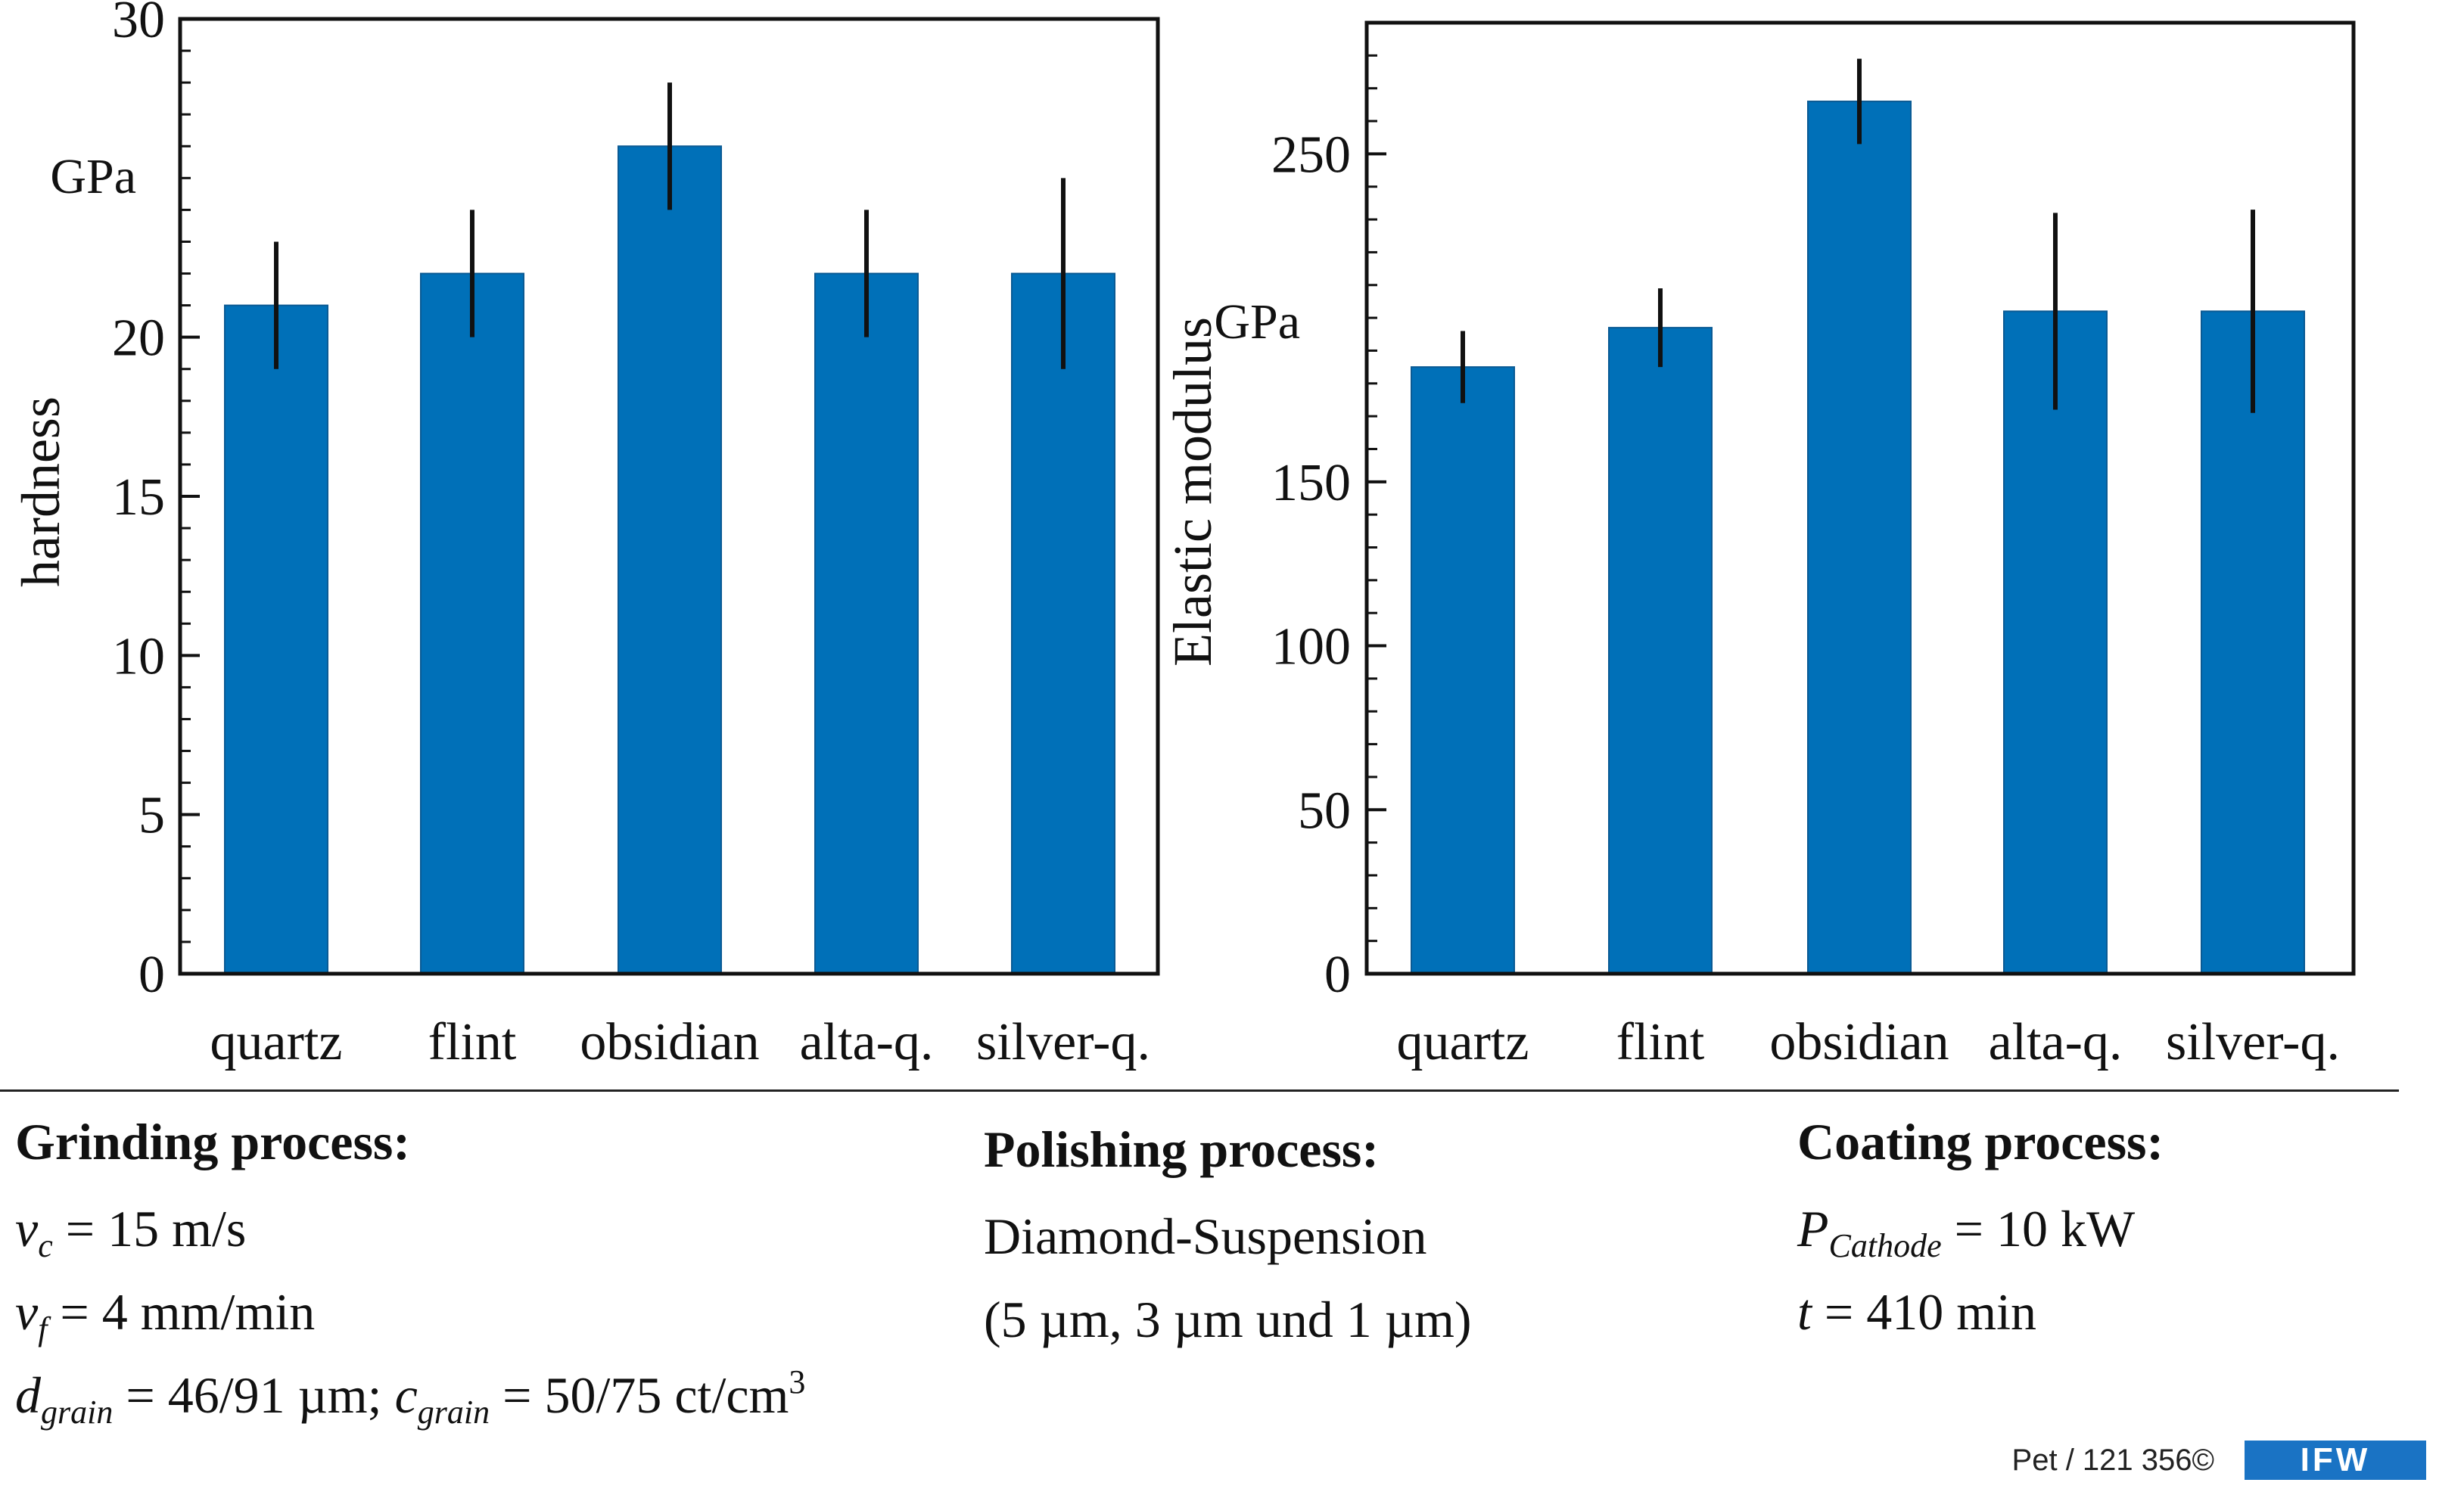  What do you see at coordinates (1311, 483) in the screenshot?
I see `y-tick-label: 150` at bounding box center [1311, 483].